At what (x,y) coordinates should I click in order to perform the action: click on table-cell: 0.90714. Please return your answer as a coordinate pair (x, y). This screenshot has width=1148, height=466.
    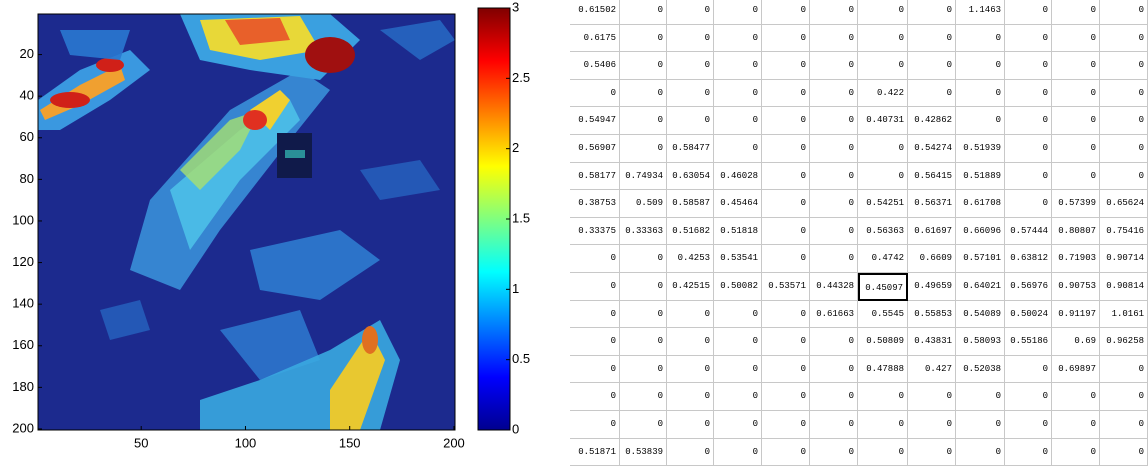
    Looking at the image, I should click on (1124, 259).